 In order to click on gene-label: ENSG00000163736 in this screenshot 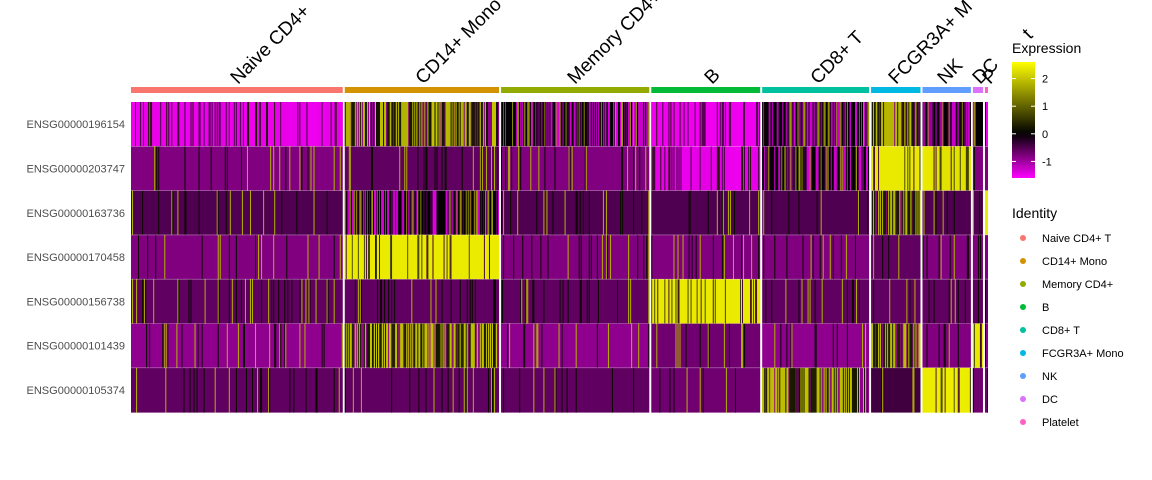, I will do `click(76, 214)`.